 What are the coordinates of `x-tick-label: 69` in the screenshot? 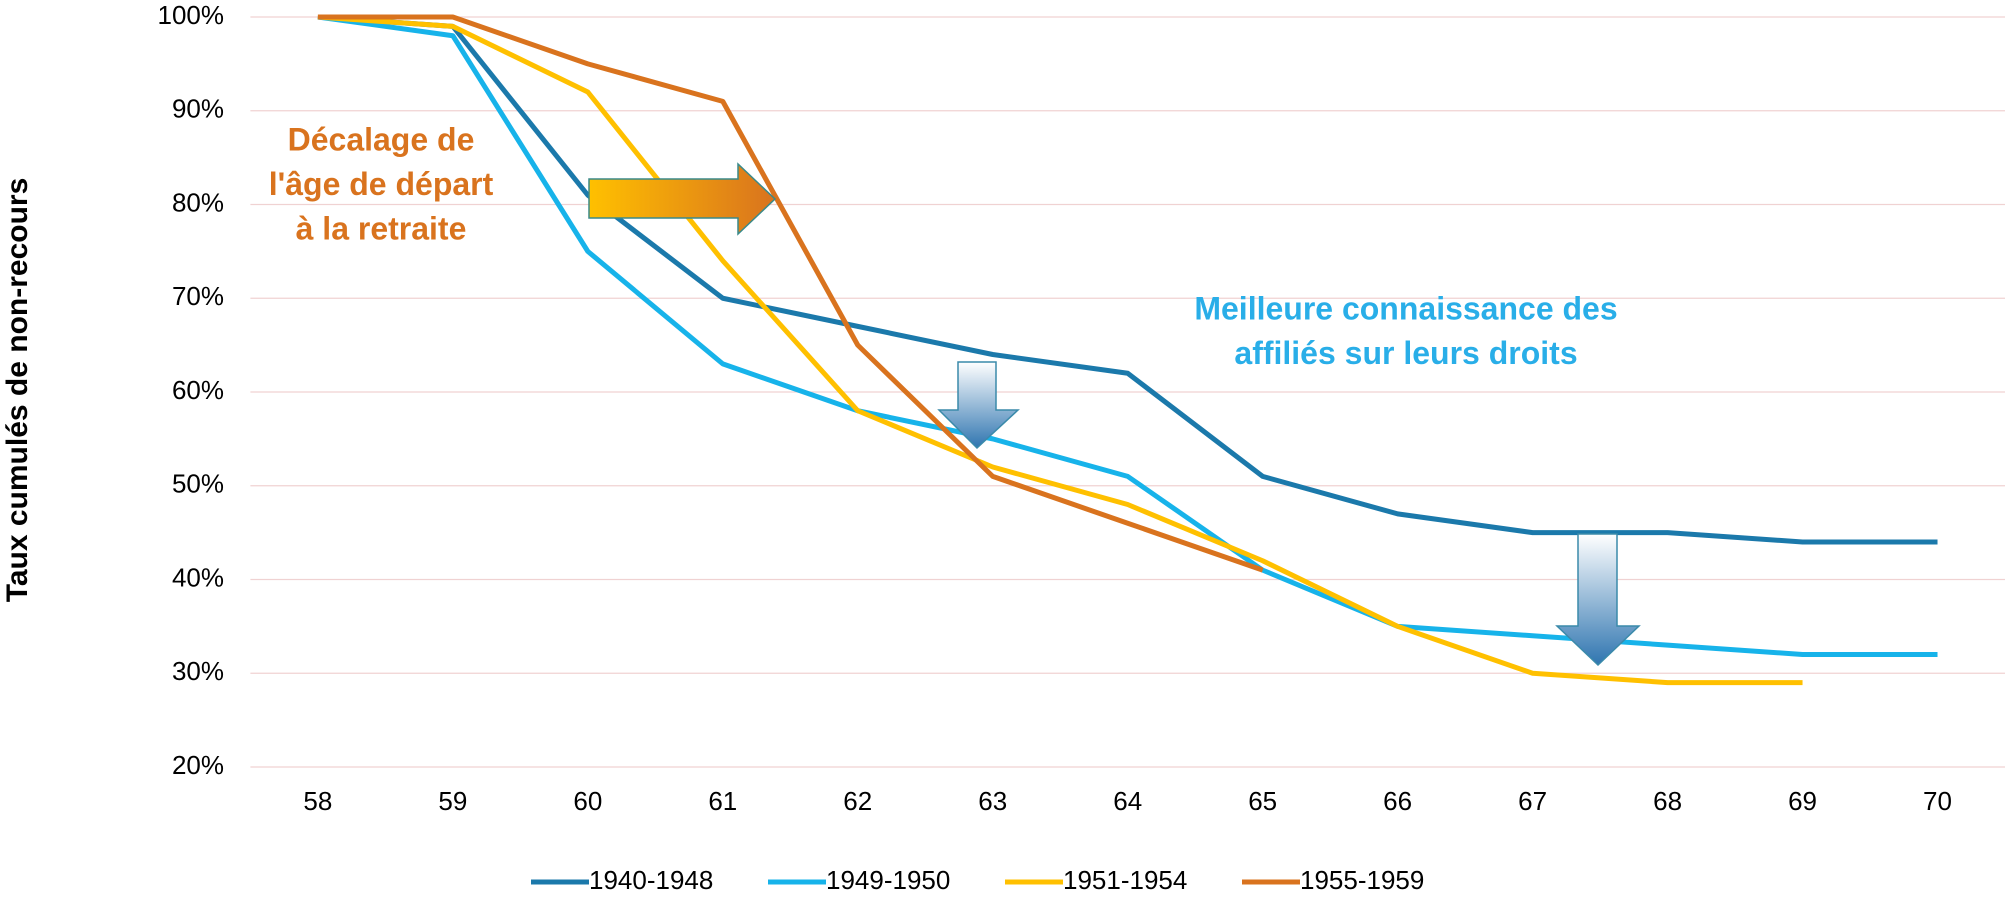 It's located at (1802, 801).